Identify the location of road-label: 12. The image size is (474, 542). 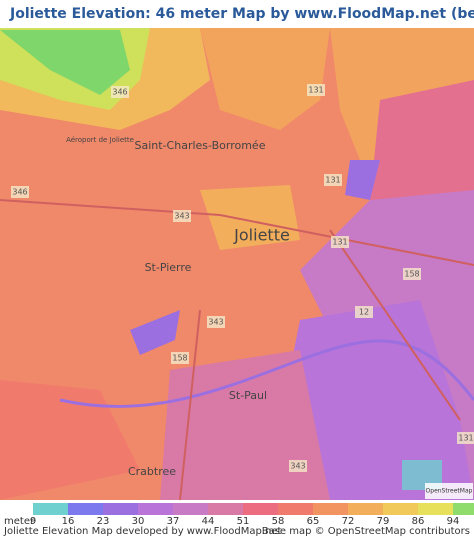
(364, 312).